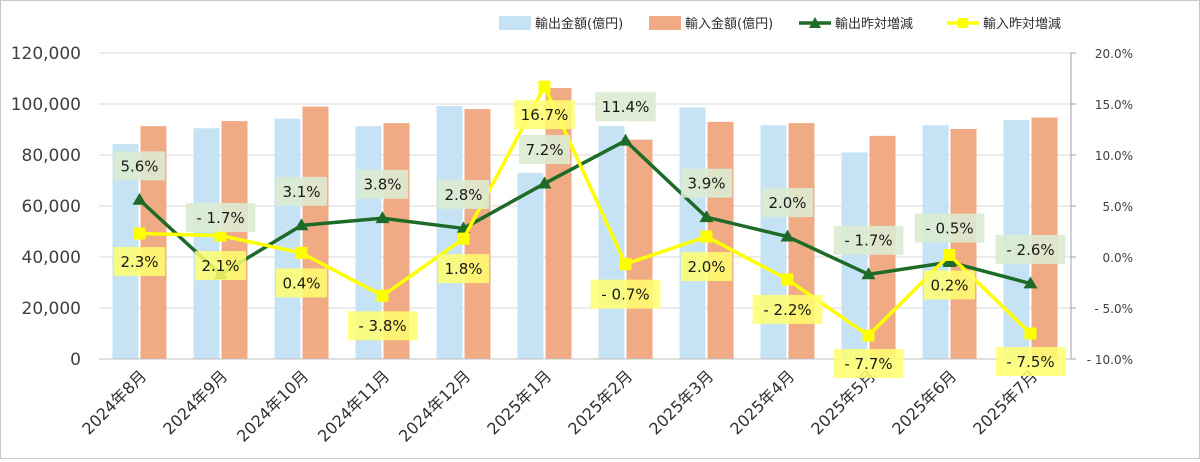 Image resolution: width=1200 pixels, height=462 pixels. What do you see at coordinates (46, 54) in the screenshot?
I see `y-left-tick-label: 120,000` at bounding box center [46, 54].